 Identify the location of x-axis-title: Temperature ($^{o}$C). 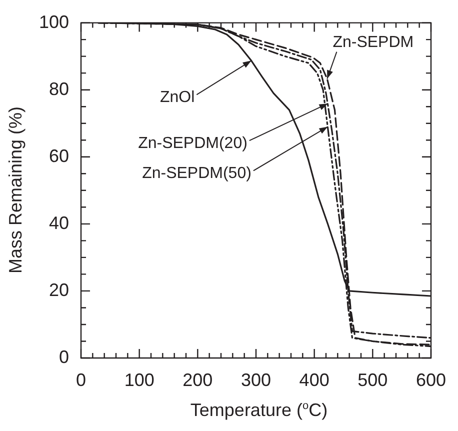
(259, 410).